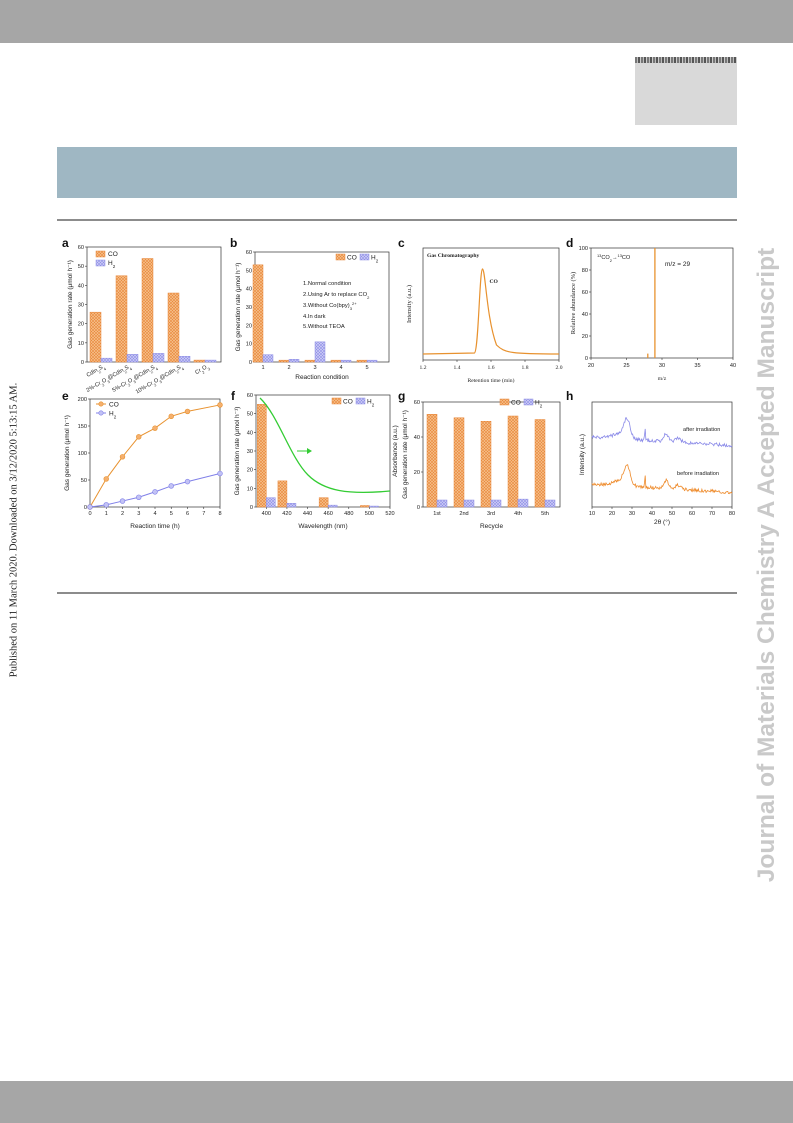 This screenshot has width=793, height=1123. I want to click on panel-g-xtick-label: 5th, so click(545, 514).